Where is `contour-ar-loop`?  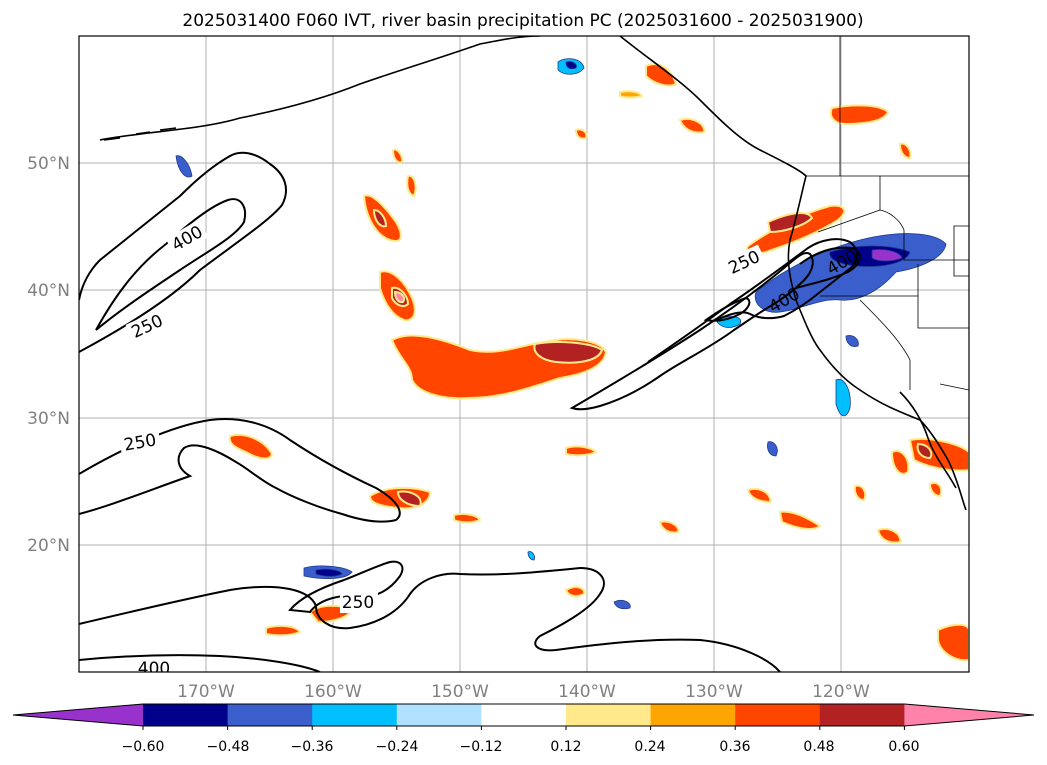 contour-ar-loop is located at coordinates (828, 267).